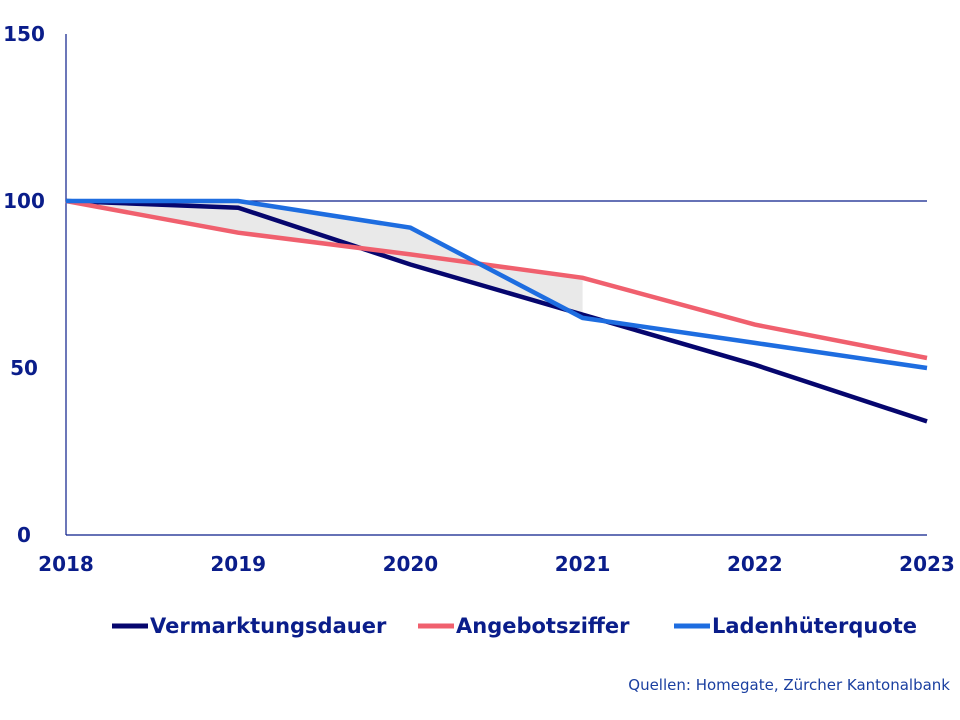 The height and width of the screenshot is (720, 960). I want to click on legend-item: Ladenhüterquote, so click(795, 626).